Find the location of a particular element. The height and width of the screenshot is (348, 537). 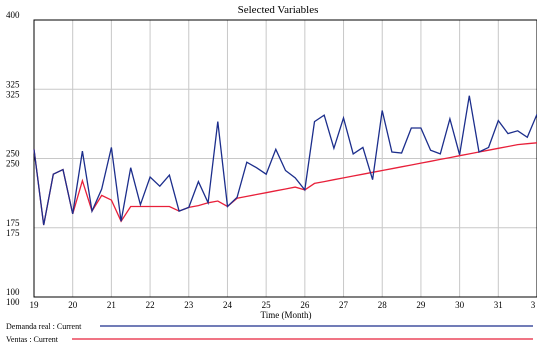

x-tick-label: 21 is located at coordinates (111, 305).